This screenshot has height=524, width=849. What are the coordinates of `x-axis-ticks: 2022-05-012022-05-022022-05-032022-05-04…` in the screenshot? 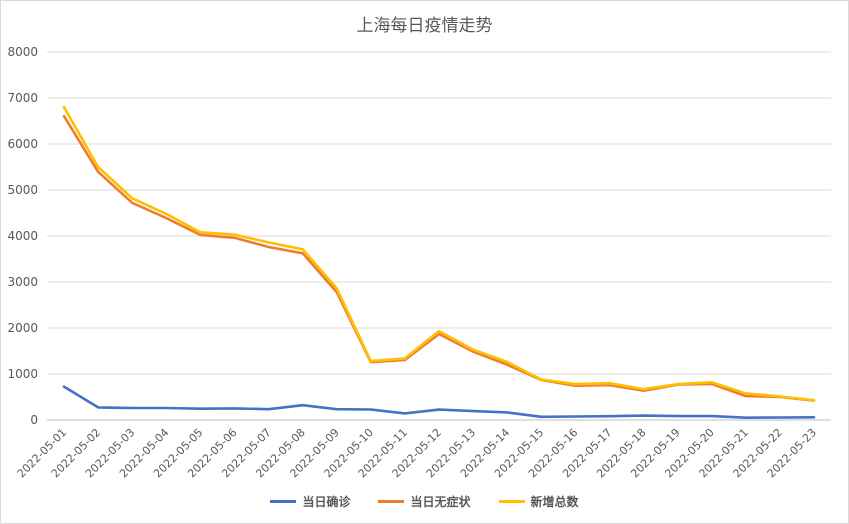 It's located at (417, 453).